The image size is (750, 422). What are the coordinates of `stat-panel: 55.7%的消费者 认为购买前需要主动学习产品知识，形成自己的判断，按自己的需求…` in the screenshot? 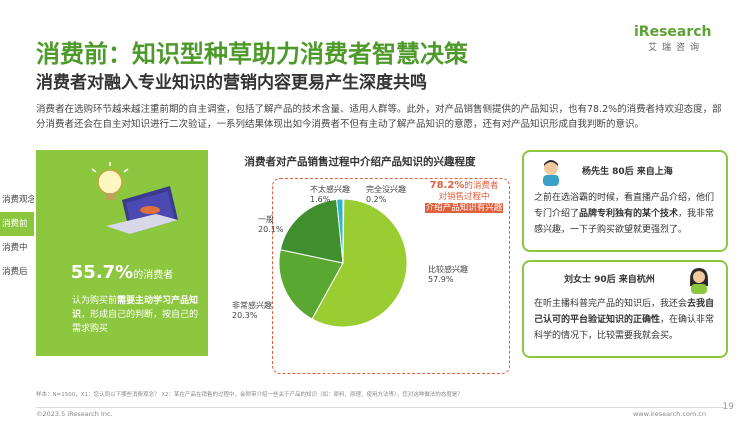 It's located at (122, 253).